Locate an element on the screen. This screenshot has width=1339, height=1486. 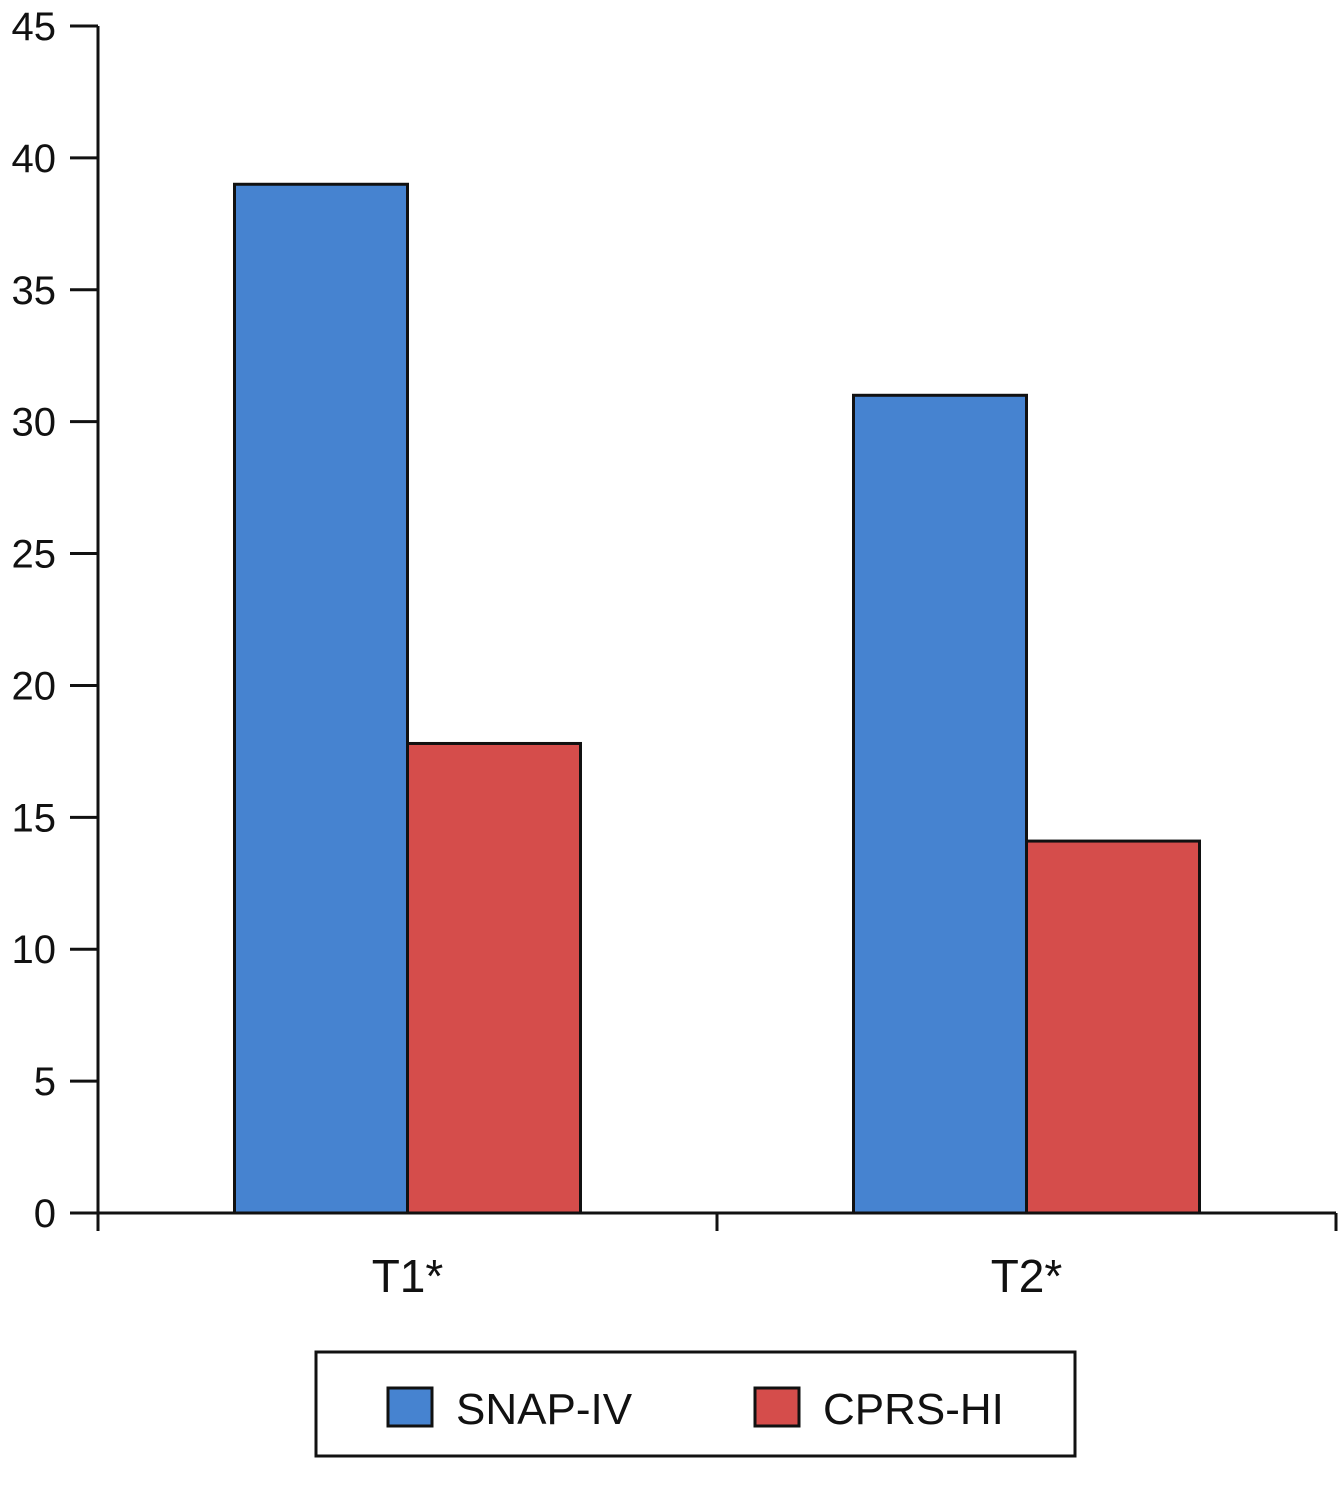
legend-label: SNAP-IV is located at coordinates (544, 1409).